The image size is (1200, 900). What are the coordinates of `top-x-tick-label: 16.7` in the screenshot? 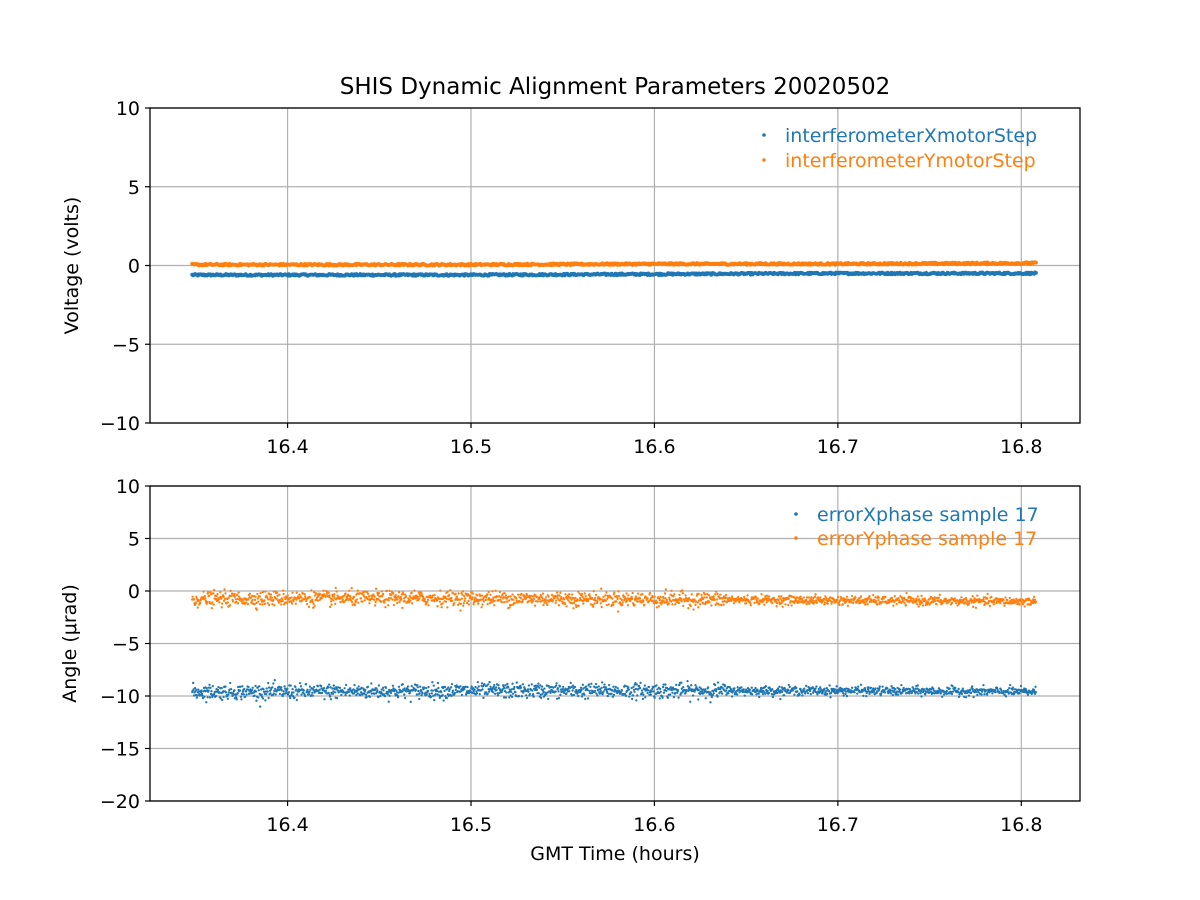 It's located at (838, 447).